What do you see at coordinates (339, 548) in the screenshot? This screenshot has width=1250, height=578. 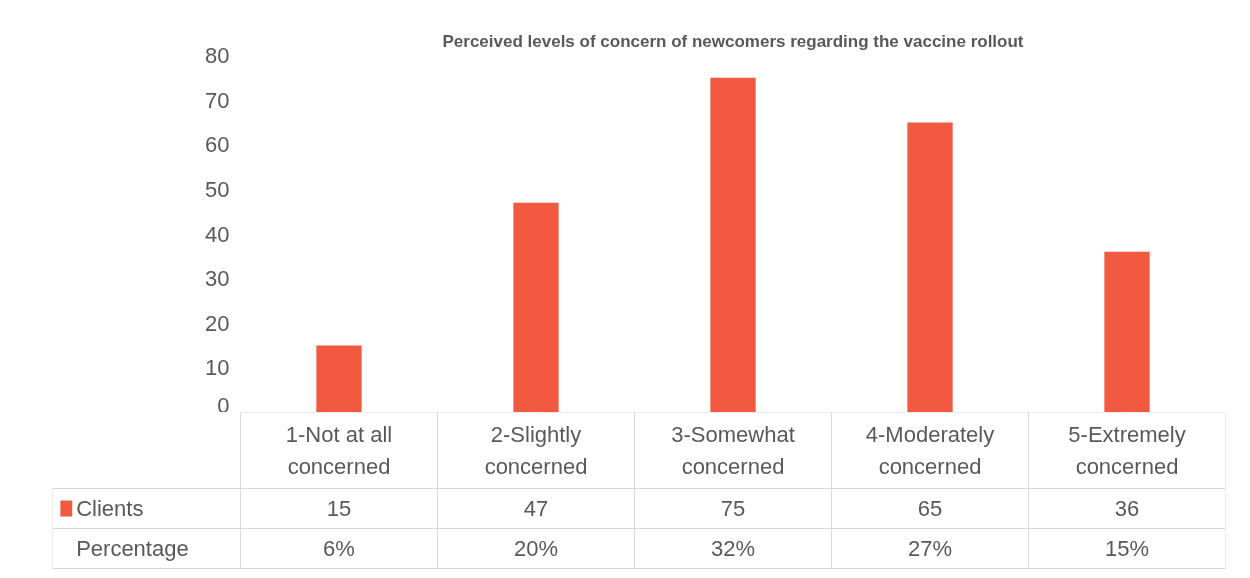 I see `text: 6%` at bounding box center [339, 548].